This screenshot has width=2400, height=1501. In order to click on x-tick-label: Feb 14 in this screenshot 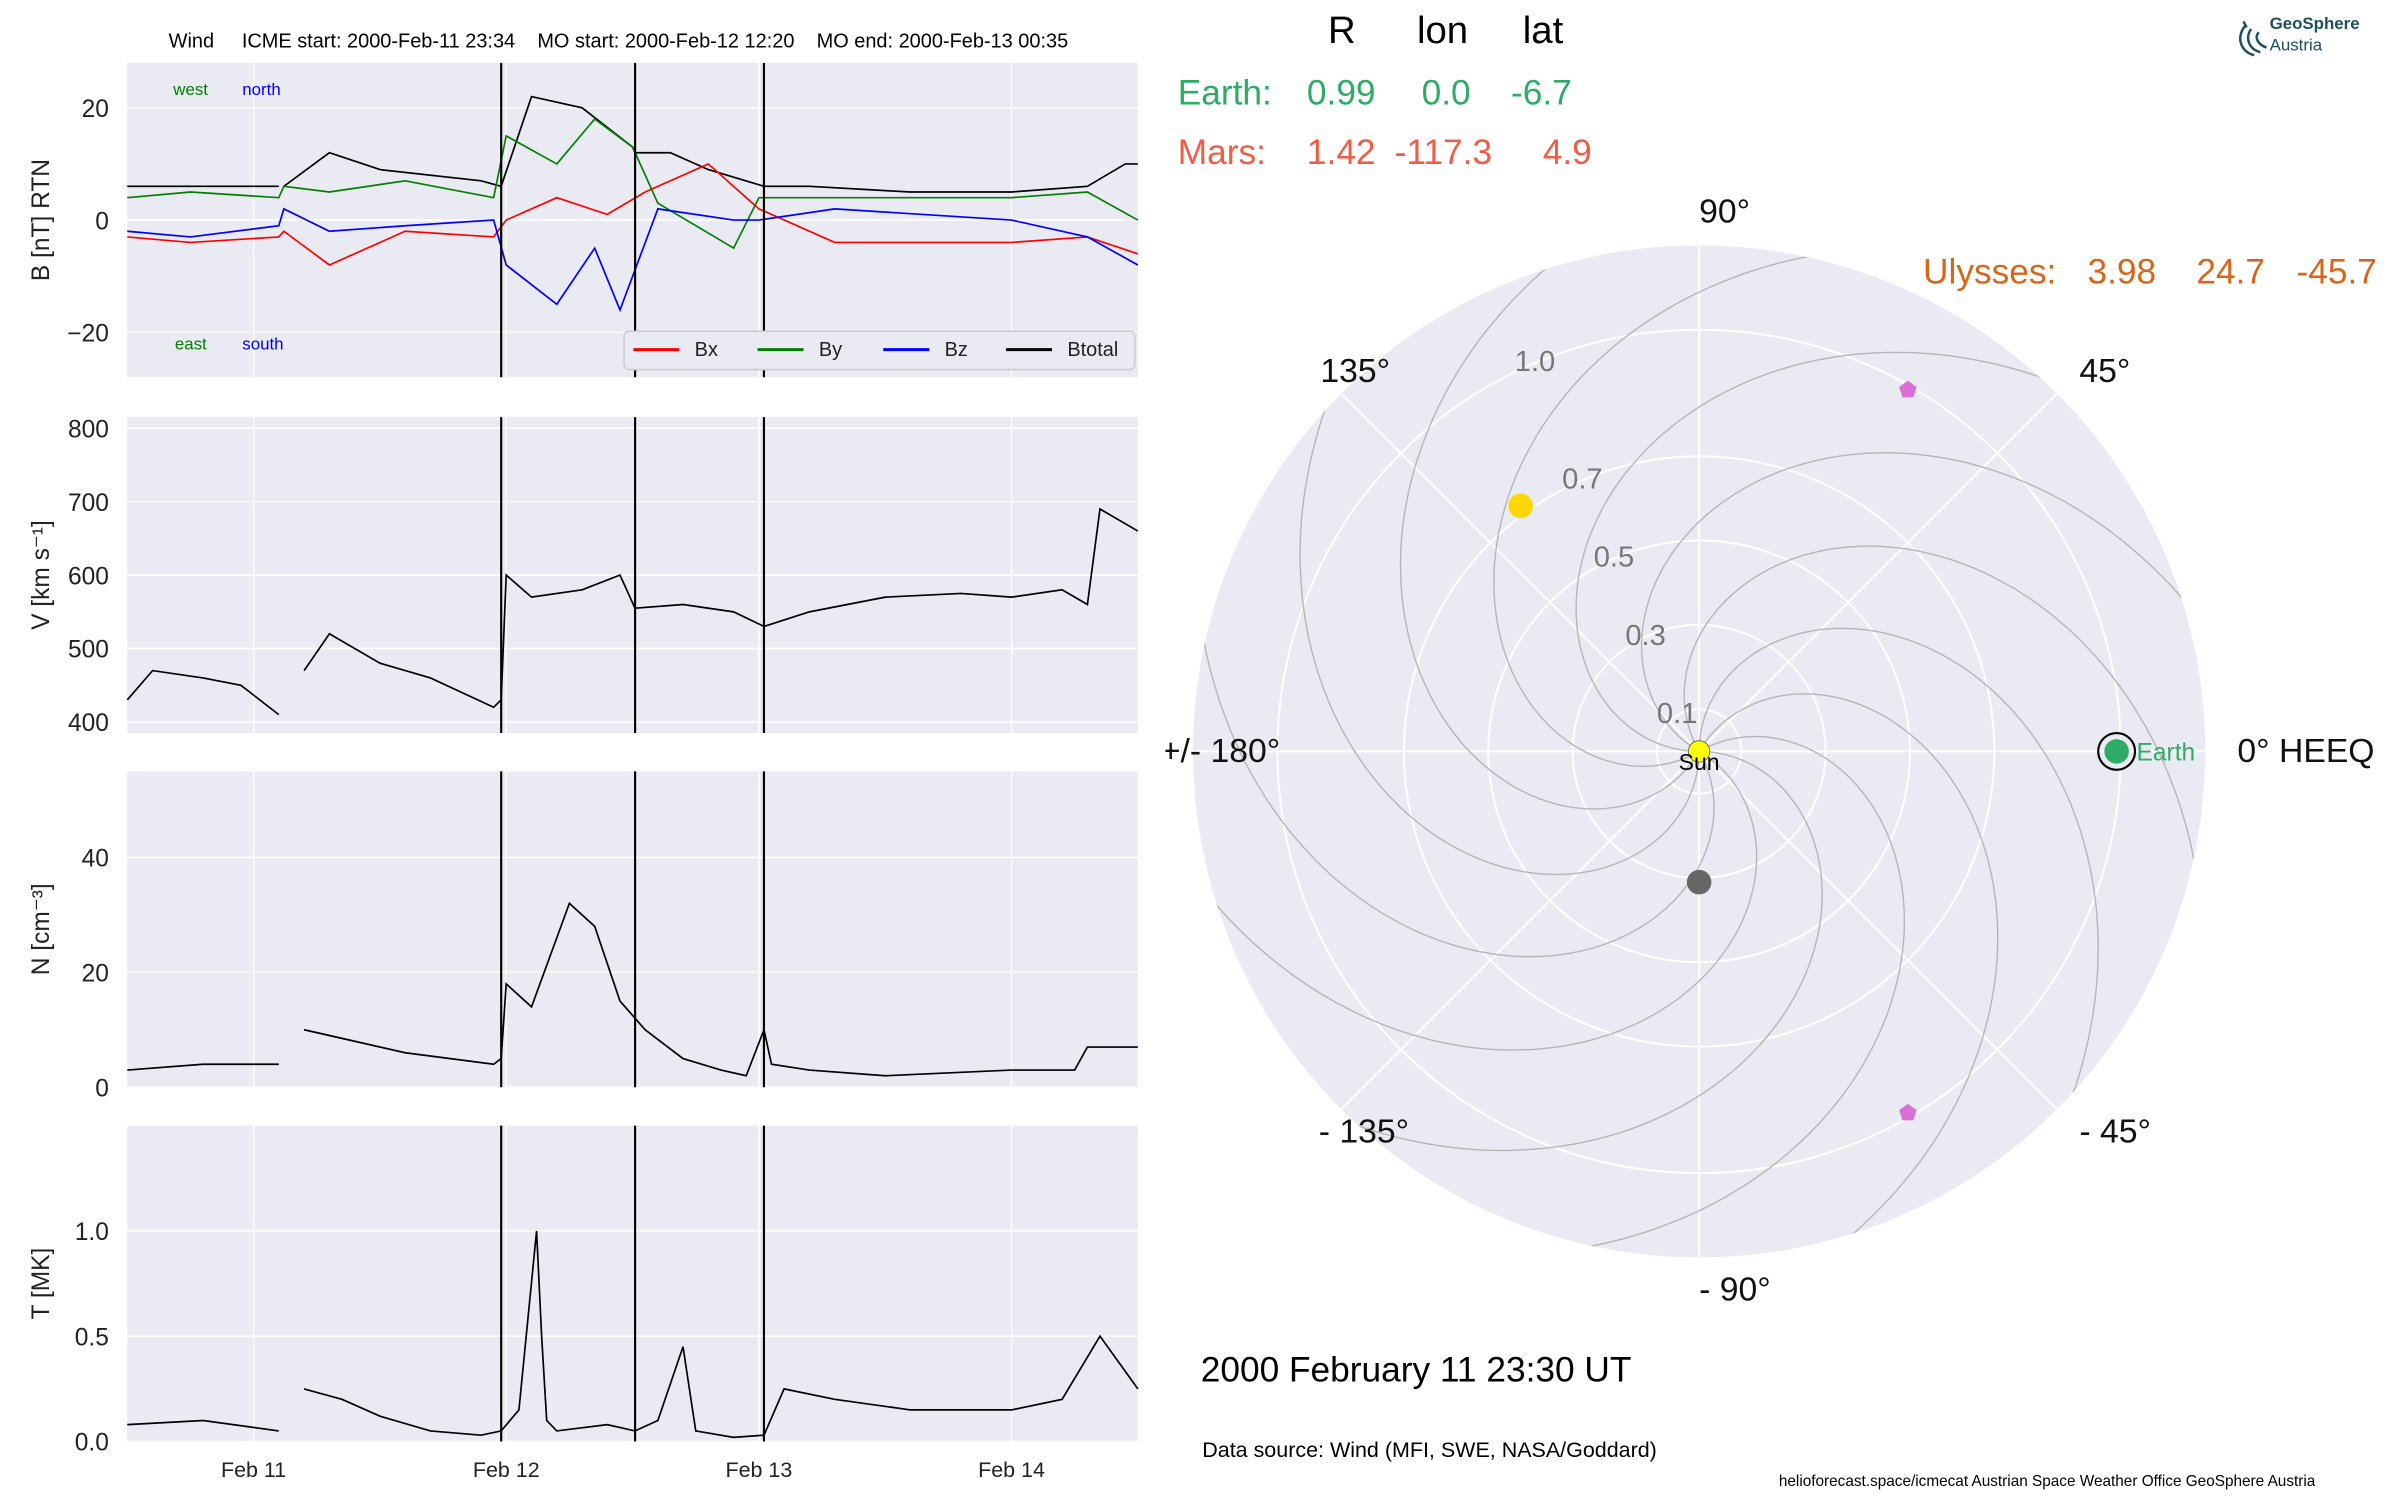, I will do `click(1011, 1470)`.